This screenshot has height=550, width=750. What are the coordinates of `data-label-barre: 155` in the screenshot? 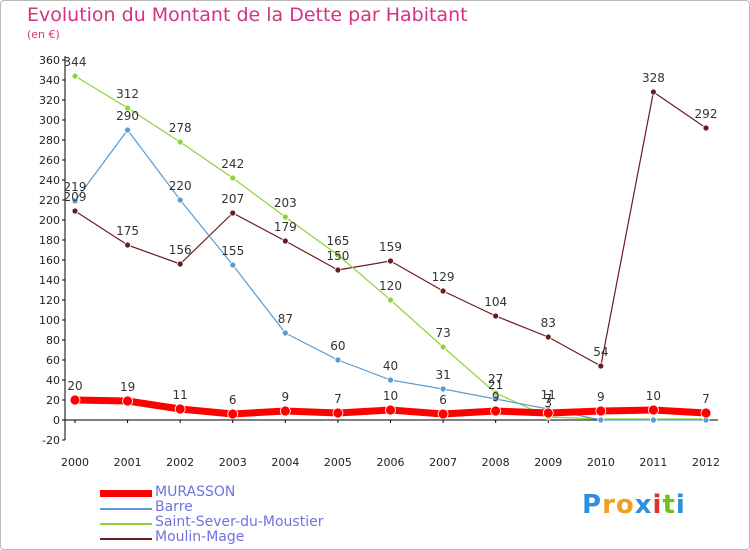 It's located at (232, 251).